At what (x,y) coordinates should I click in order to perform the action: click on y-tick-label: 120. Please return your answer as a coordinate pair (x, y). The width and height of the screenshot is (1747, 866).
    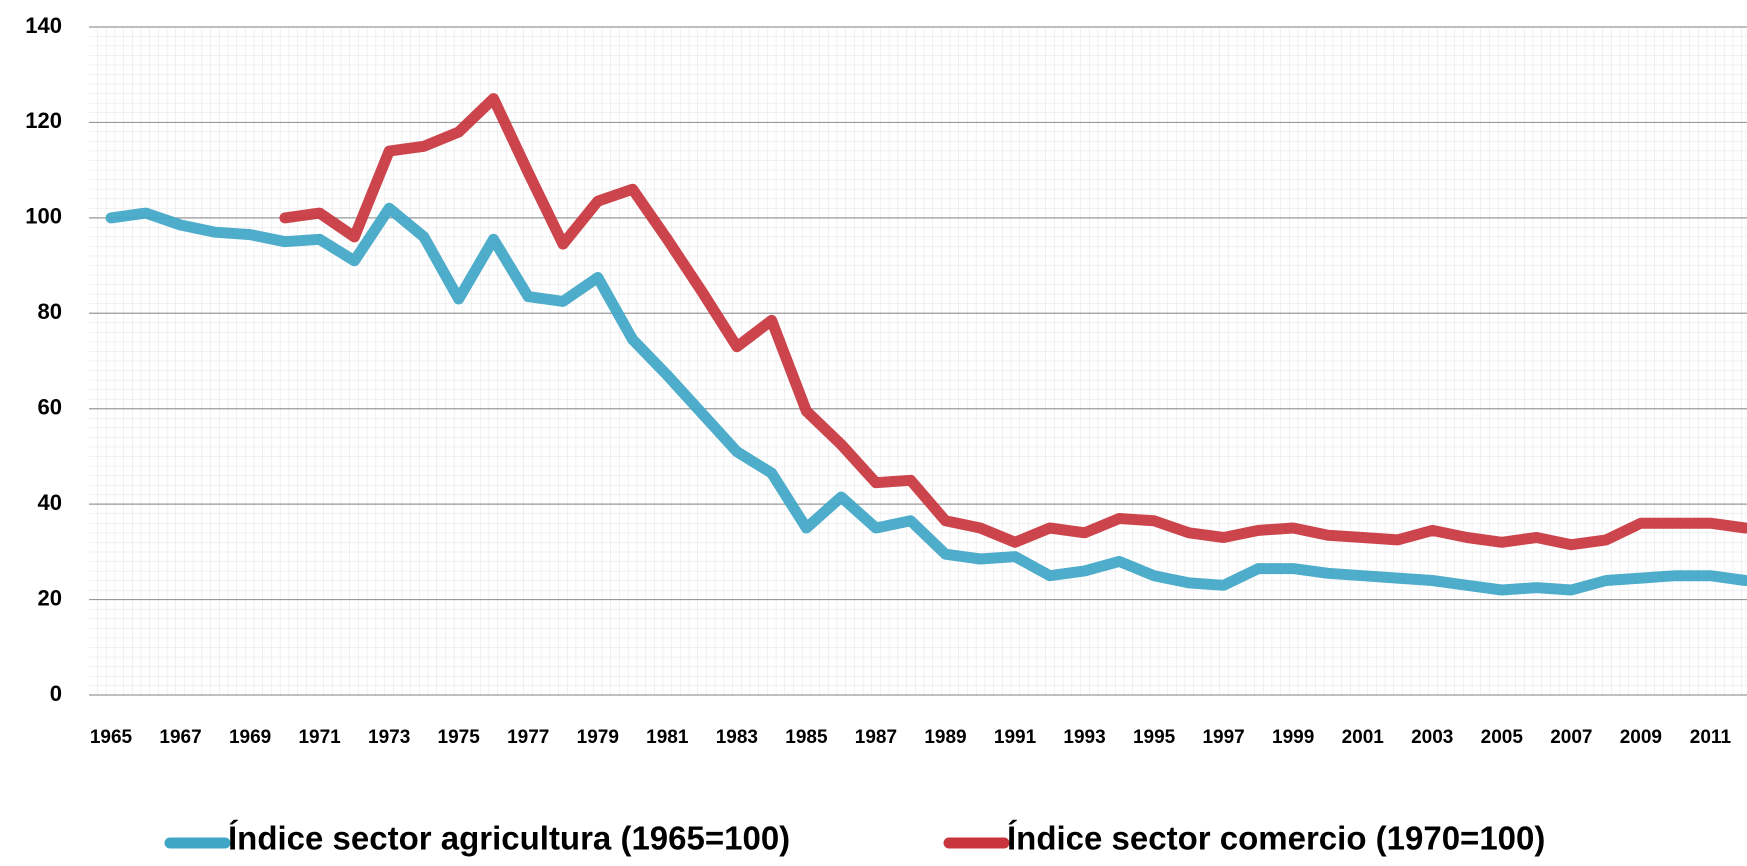
    Looking at the image, I should click on (43, 120).